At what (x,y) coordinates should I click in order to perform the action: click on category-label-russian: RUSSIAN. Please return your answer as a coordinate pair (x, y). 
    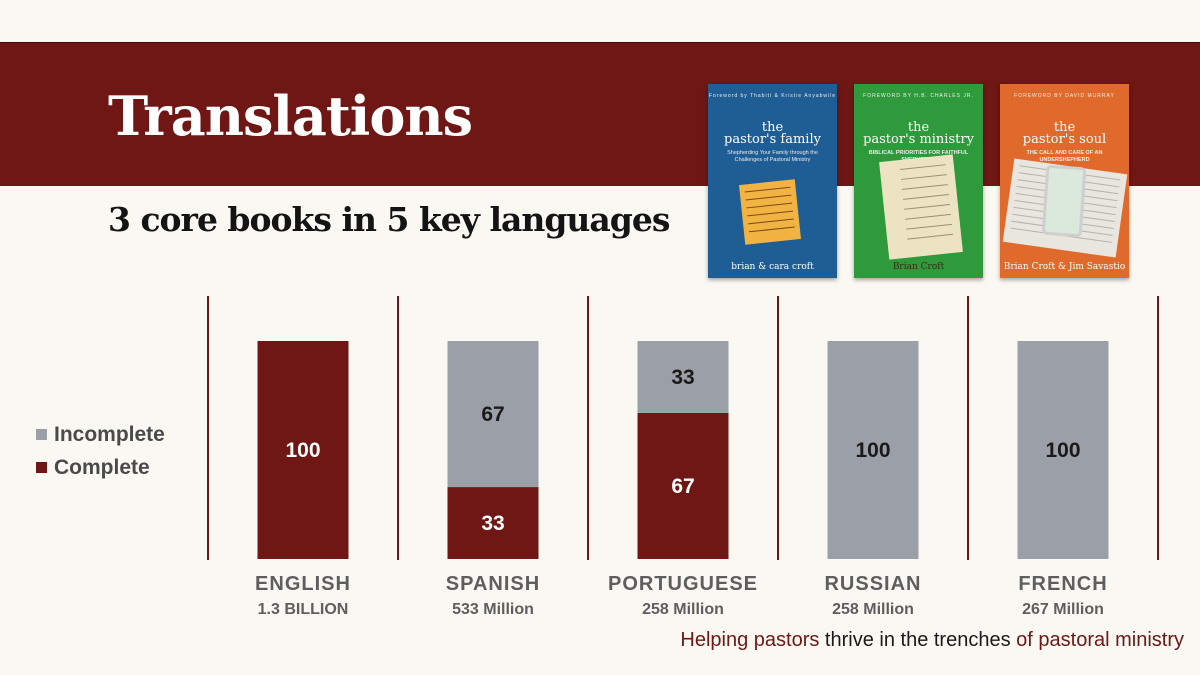
    Looking at the image, I should click on (873, 584).